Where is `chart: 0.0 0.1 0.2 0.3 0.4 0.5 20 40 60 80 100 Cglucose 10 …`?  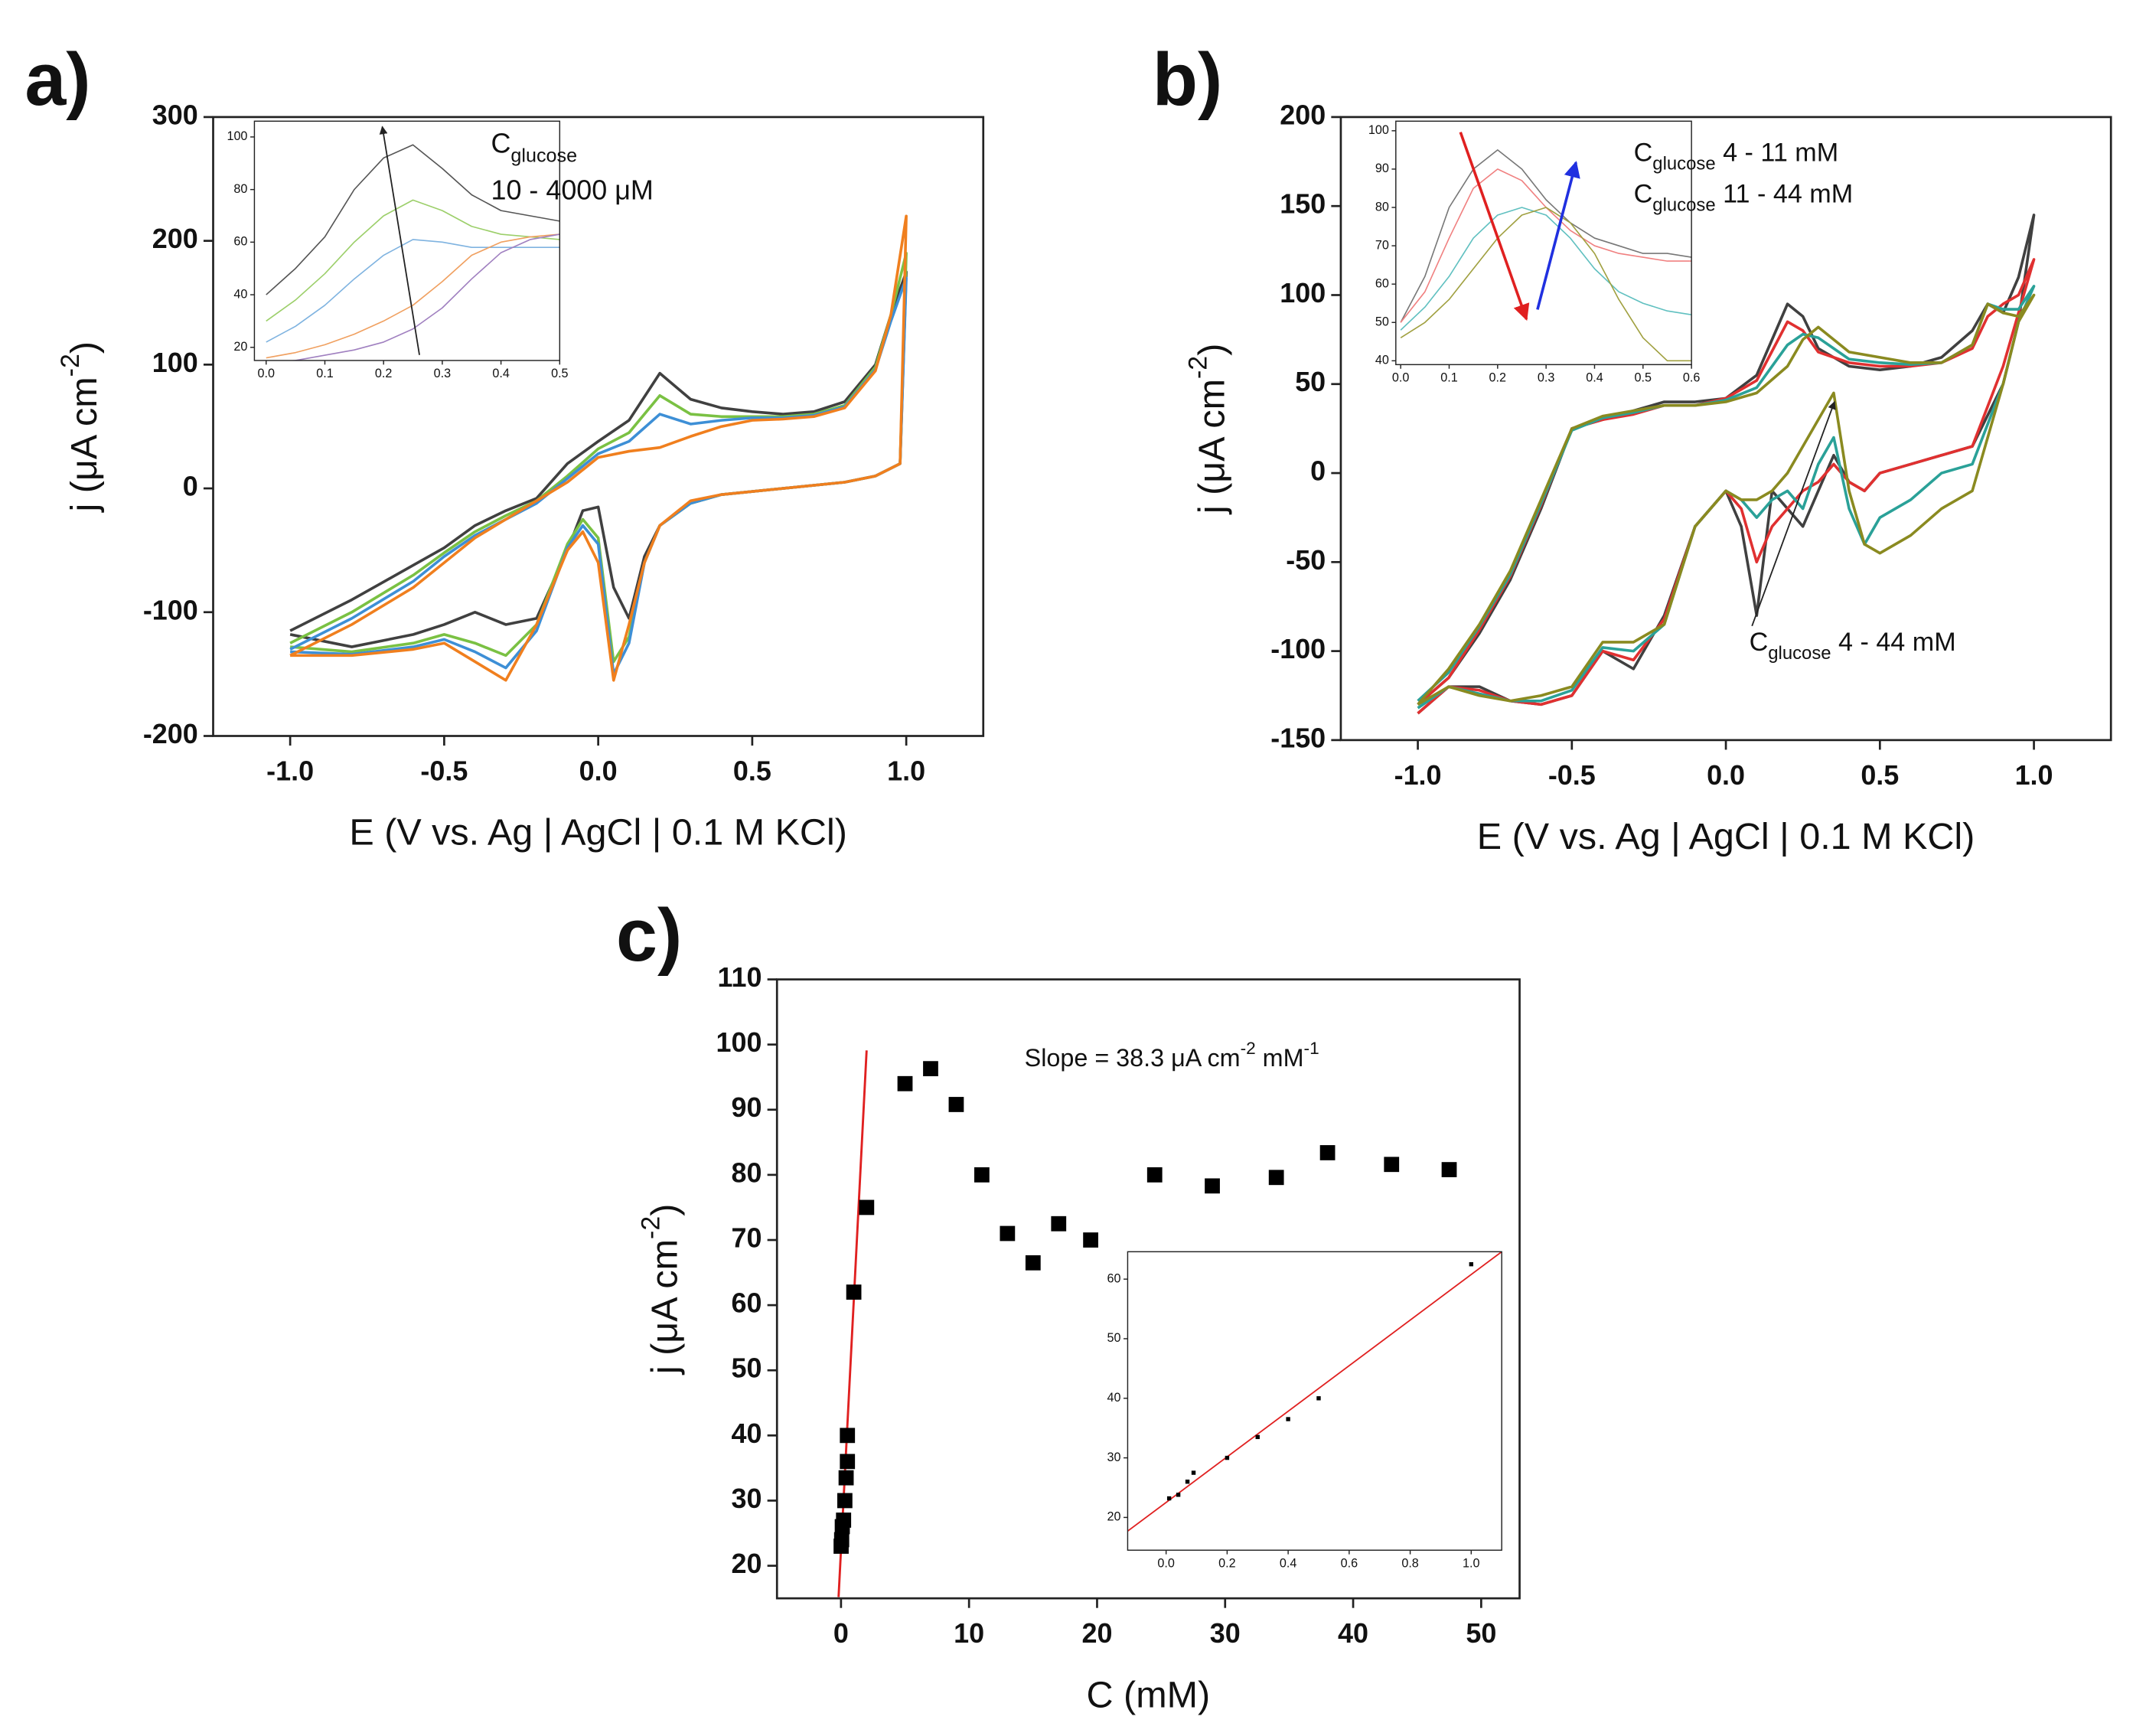
chart: 0.0 0.1 0.2 0.3 0.4 0.5 20 40 60 80 100 Cglucose 10 … is located at coordinates (440, 250).